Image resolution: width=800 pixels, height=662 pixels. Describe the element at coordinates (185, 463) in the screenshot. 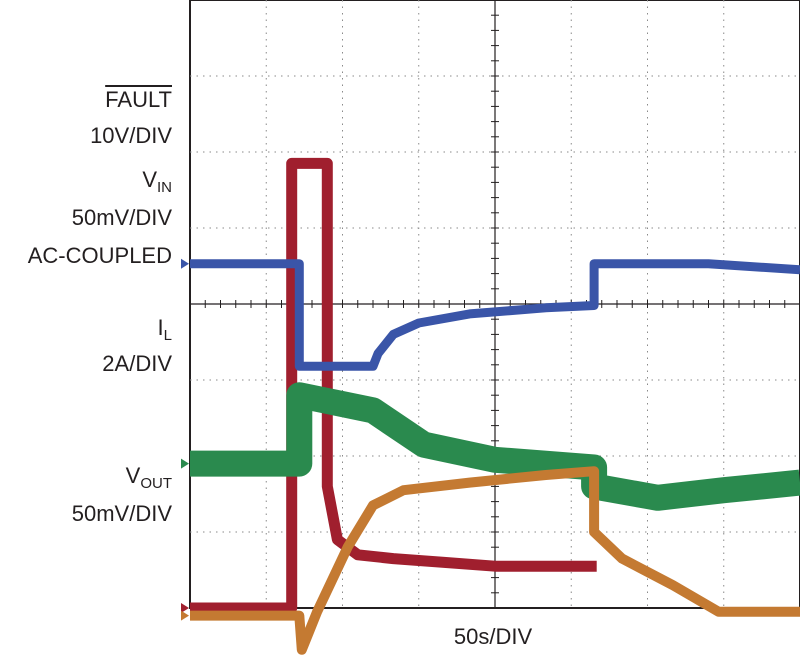

I see `il-ground-marker` at that location.